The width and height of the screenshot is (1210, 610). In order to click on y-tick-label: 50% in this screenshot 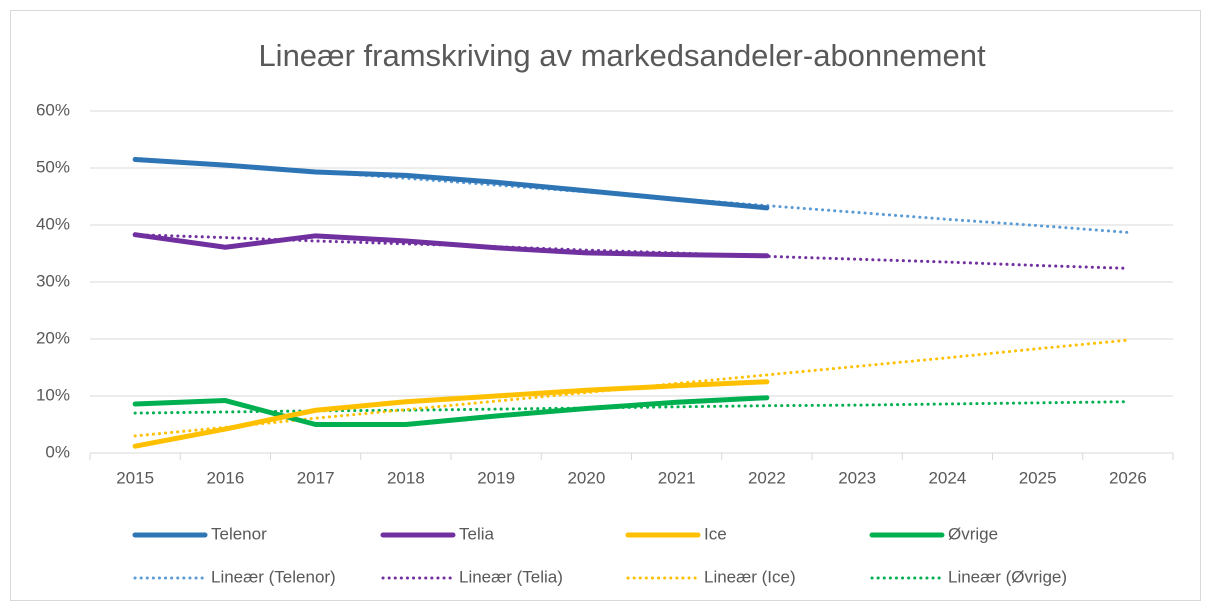, I will do `click(53, 166)`.